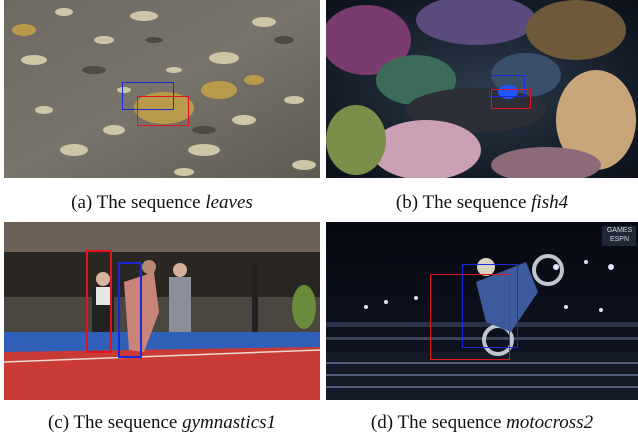  What do you see at coordinates (482, 422) in the screenshot?
I see `caption-d: (d) The sequence motocross2` at bounding box center [482, 422].